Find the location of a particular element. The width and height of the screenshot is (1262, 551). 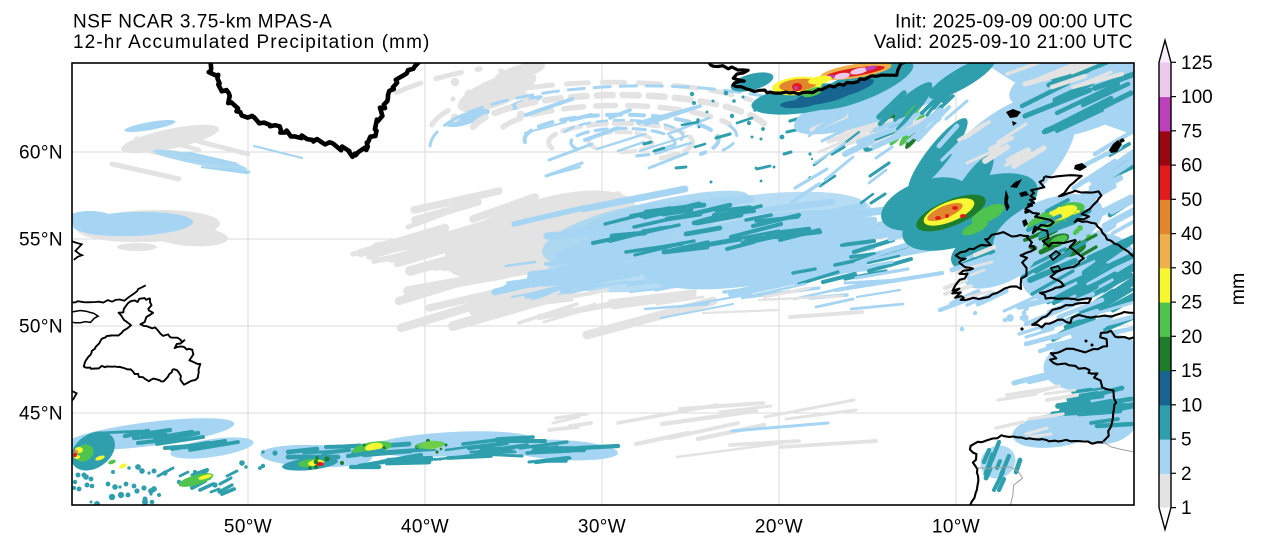

svg-text: NSF NCAR 3.75-km MPAS-A is located at coordinates (202, 22).